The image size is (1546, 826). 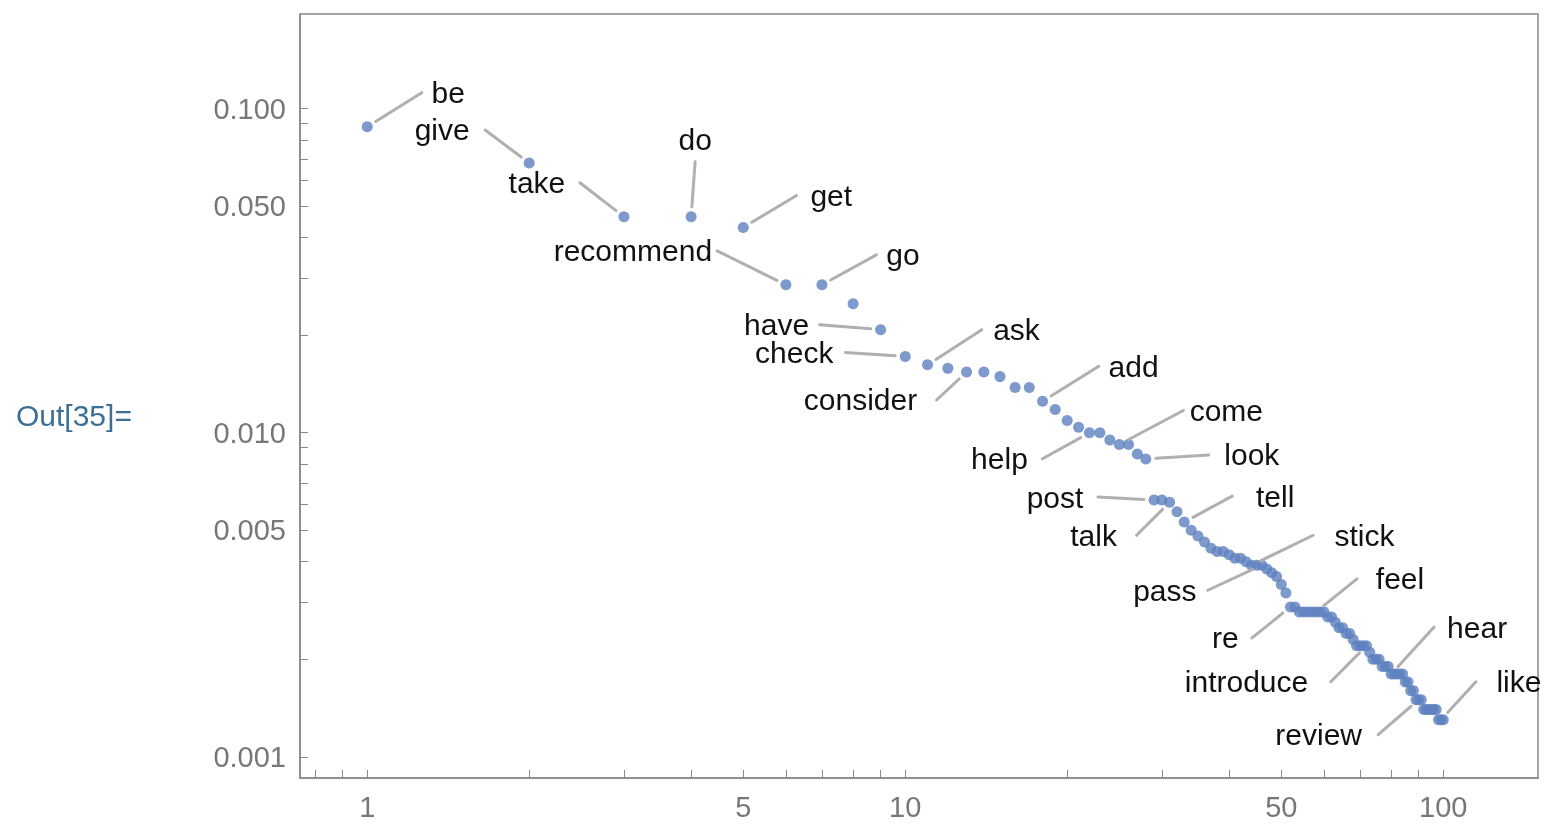 What do you see at coordinates (831, 195) in the screenshot?
I see `annotation: get` at bounding box center [831, 195].